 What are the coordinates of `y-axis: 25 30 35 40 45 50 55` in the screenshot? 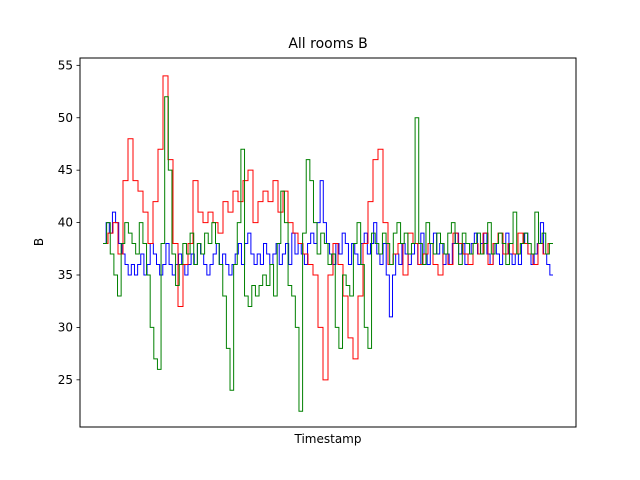 It's located at (69, 222).